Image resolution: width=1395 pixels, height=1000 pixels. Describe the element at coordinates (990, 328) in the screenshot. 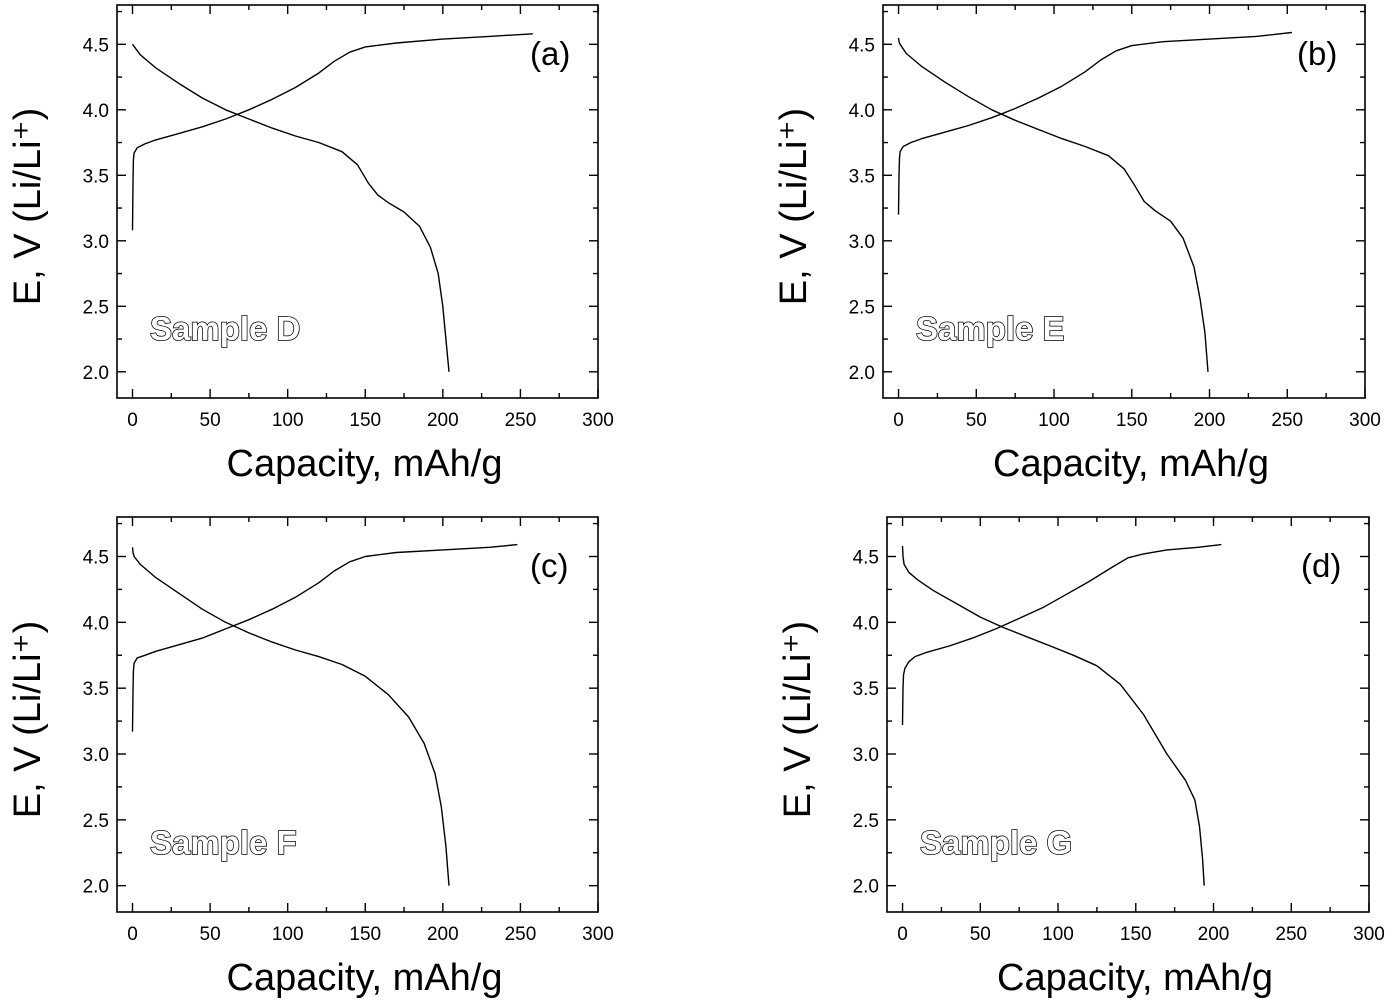

I see `sample-annotation: Sample E` at that location.